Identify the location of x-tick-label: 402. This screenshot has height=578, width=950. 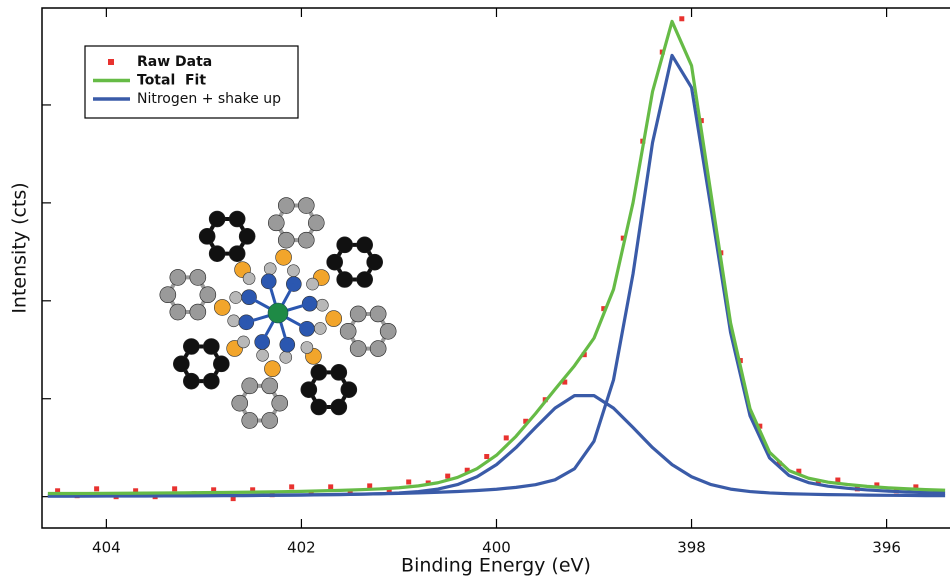
(301, 548).